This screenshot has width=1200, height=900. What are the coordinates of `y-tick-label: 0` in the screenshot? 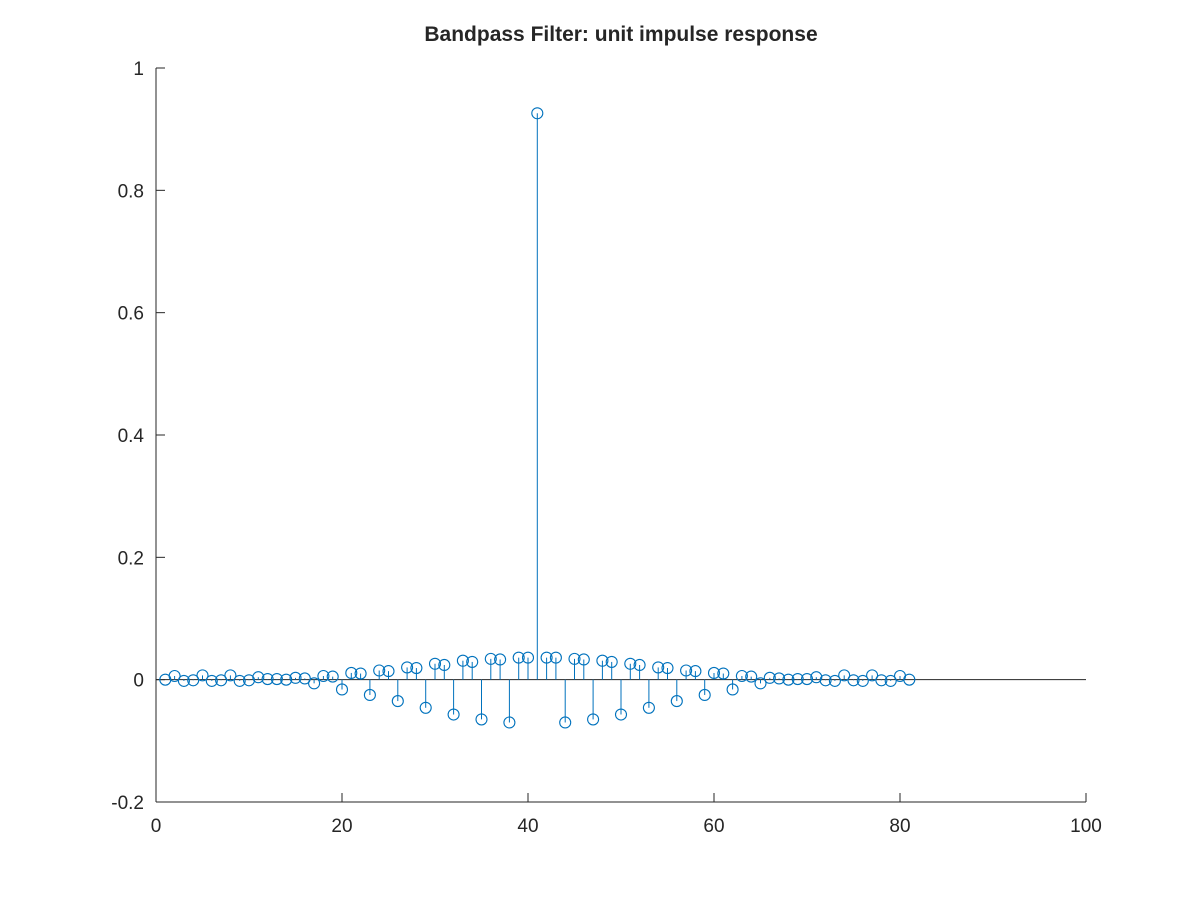 It's located at (138, 681).